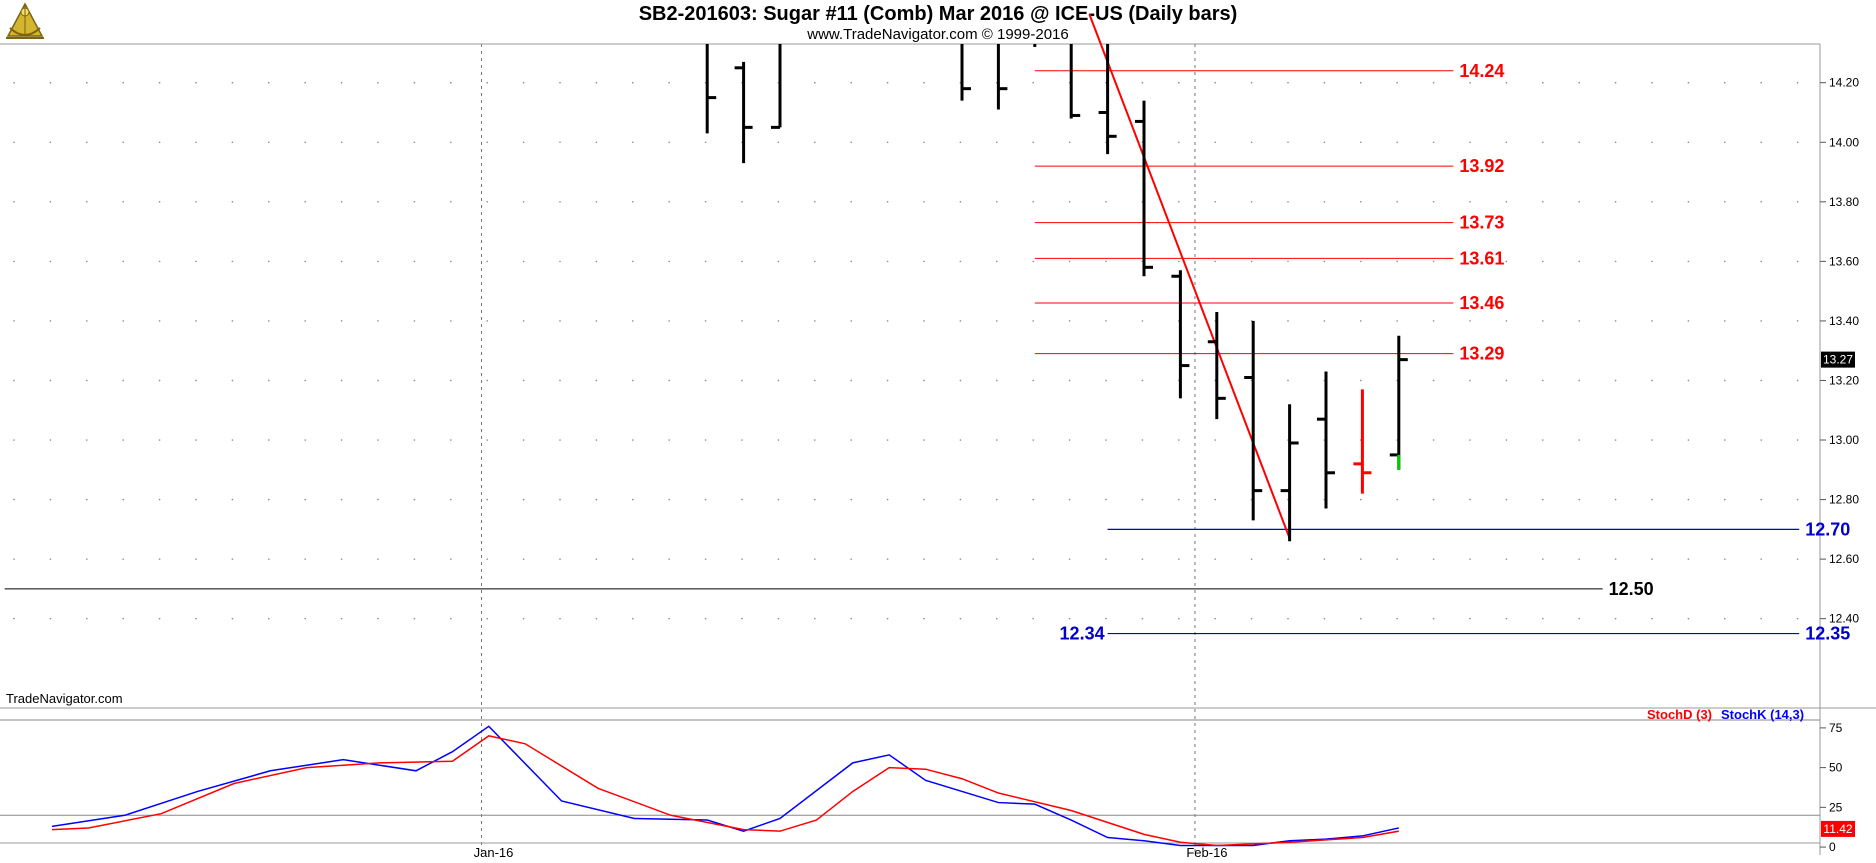  I want to click on legend-stoch-k: StochK (14,3), so click(1763, 714).